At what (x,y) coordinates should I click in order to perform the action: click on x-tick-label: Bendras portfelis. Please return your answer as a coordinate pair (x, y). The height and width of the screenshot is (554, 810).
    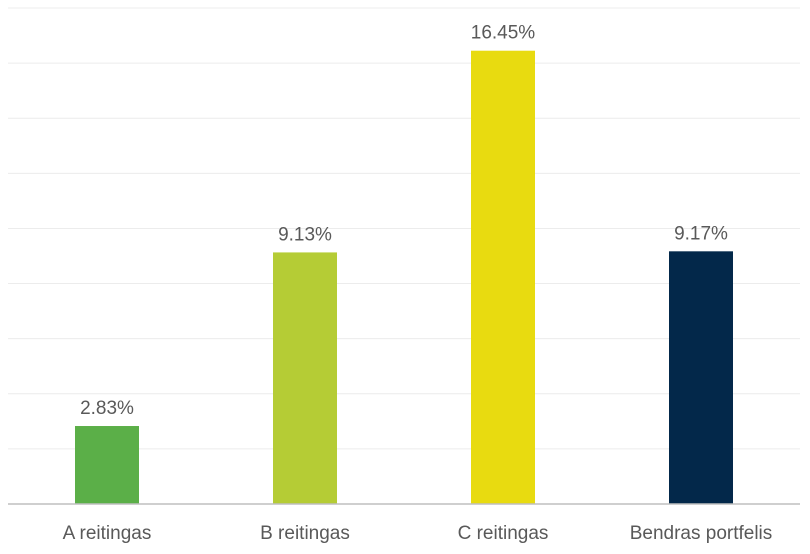
    Looking at the image, I should click on (701, 533).